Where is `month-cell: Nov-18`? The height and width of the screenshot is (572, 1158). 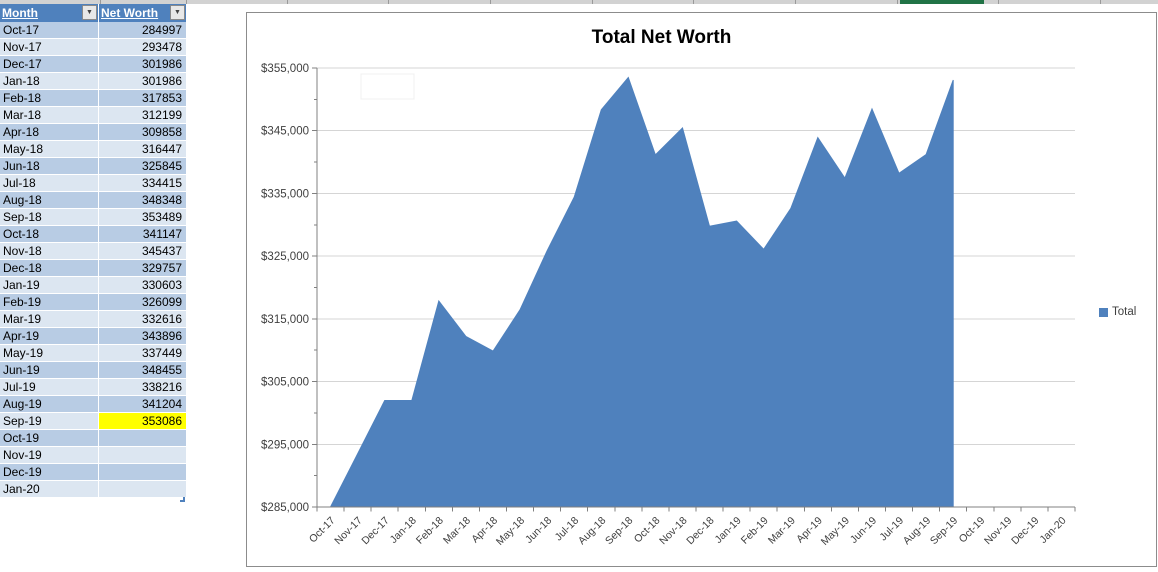
month-cell: Nov-18 is located at coordinates (49, 251).